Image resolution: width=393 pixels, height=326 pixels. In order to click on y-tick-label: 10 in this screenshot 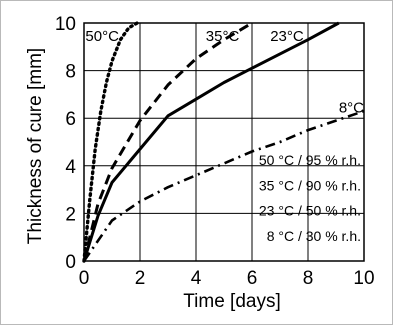, I will do `click(65, 24)`.